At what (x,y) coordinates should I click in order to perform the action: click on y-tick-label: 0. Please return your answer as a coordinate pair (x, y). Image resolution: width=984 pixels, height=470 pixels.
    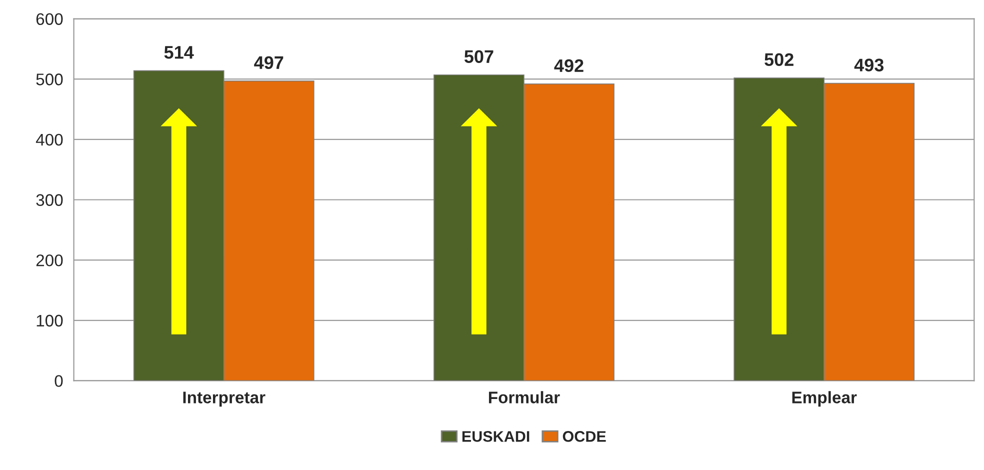
    Looking at the image, I should click on (58, 381).